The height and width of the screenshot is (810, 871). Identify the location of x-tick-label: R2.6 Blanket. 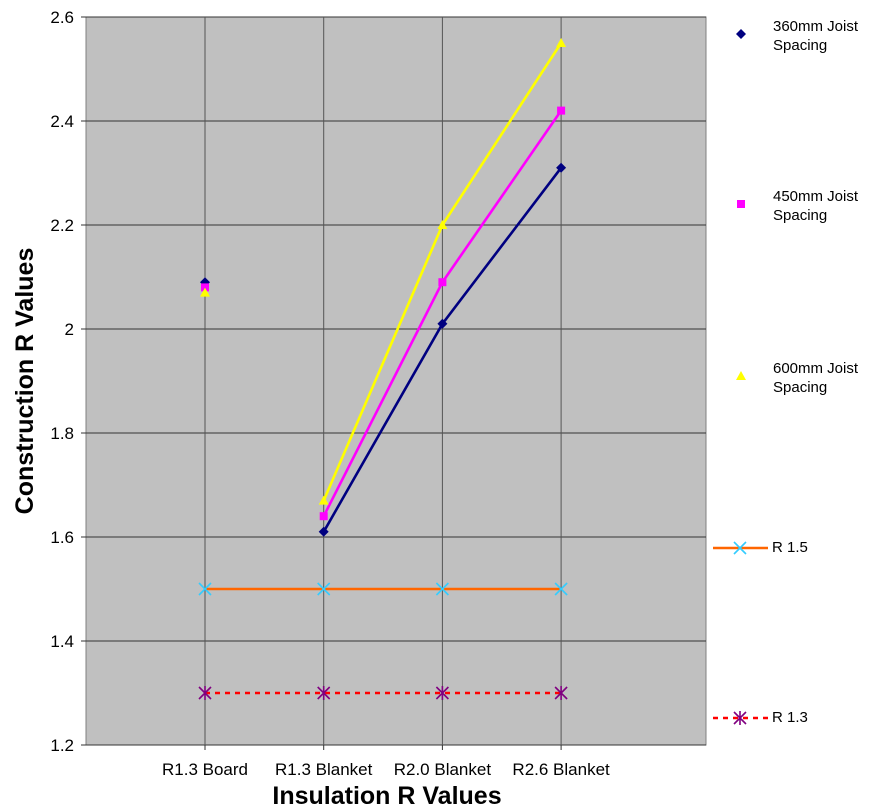
(561, 769).